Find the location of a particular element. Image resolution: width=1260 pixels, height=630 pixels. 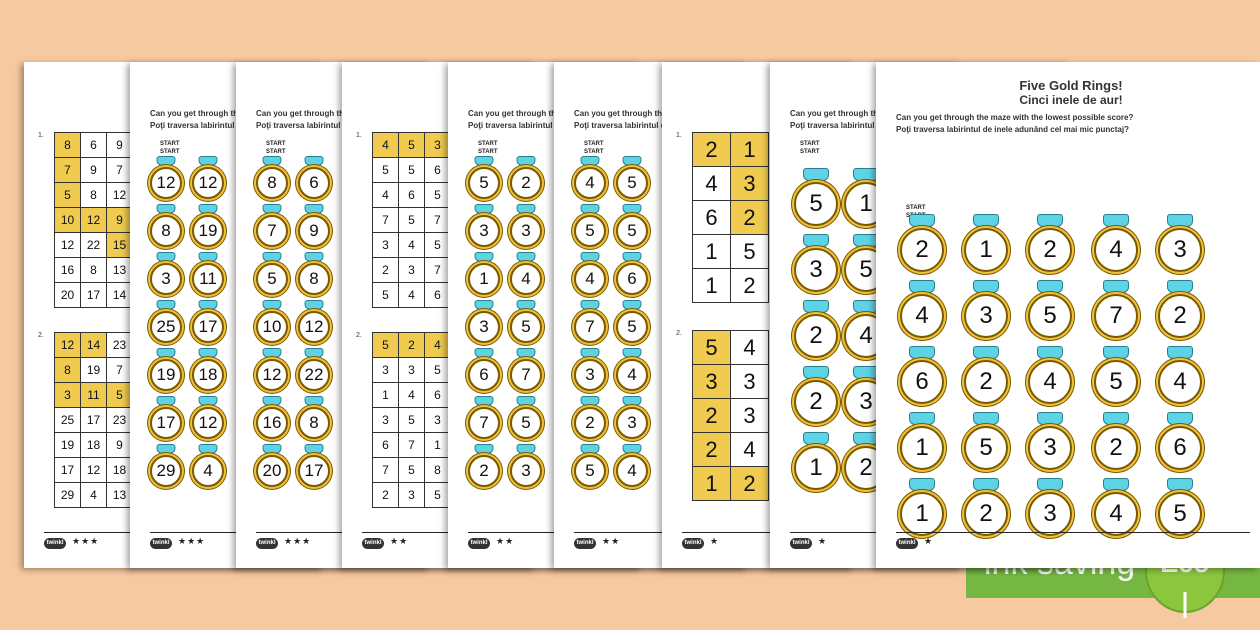

grid-cell: 25 is located at coordinates (67, 420).